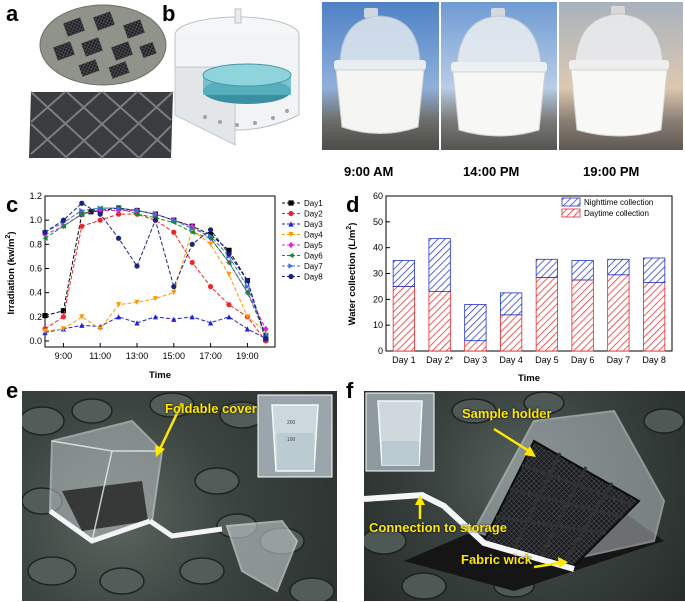 The height and width of the screenshot is (602, 685). I want to click on y-tick-label: 50, so click(378, 222).